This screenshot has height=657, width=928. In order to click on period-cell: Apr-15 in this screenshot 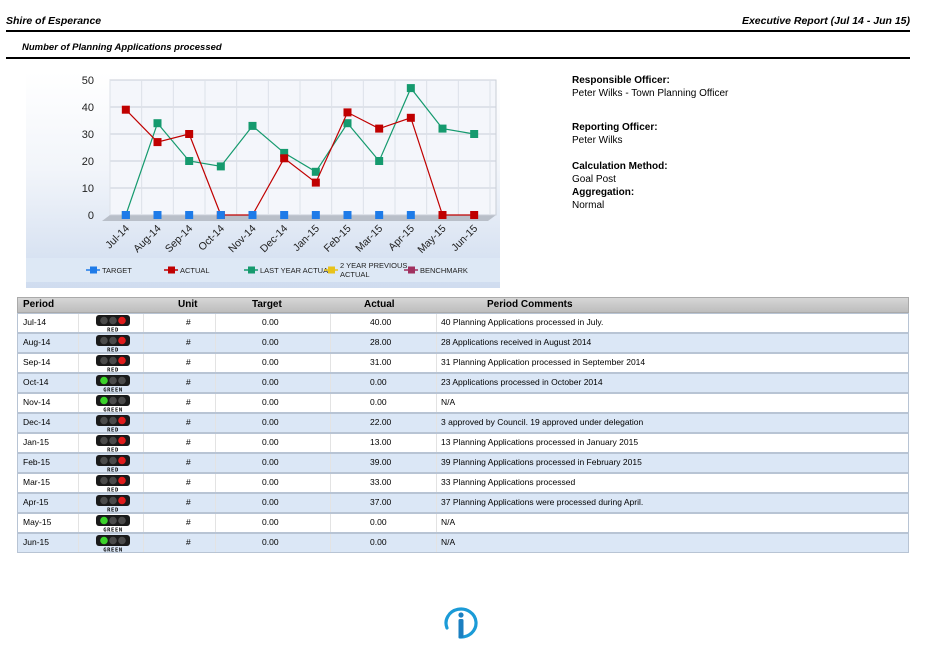, I will do `click(36, 502)`.